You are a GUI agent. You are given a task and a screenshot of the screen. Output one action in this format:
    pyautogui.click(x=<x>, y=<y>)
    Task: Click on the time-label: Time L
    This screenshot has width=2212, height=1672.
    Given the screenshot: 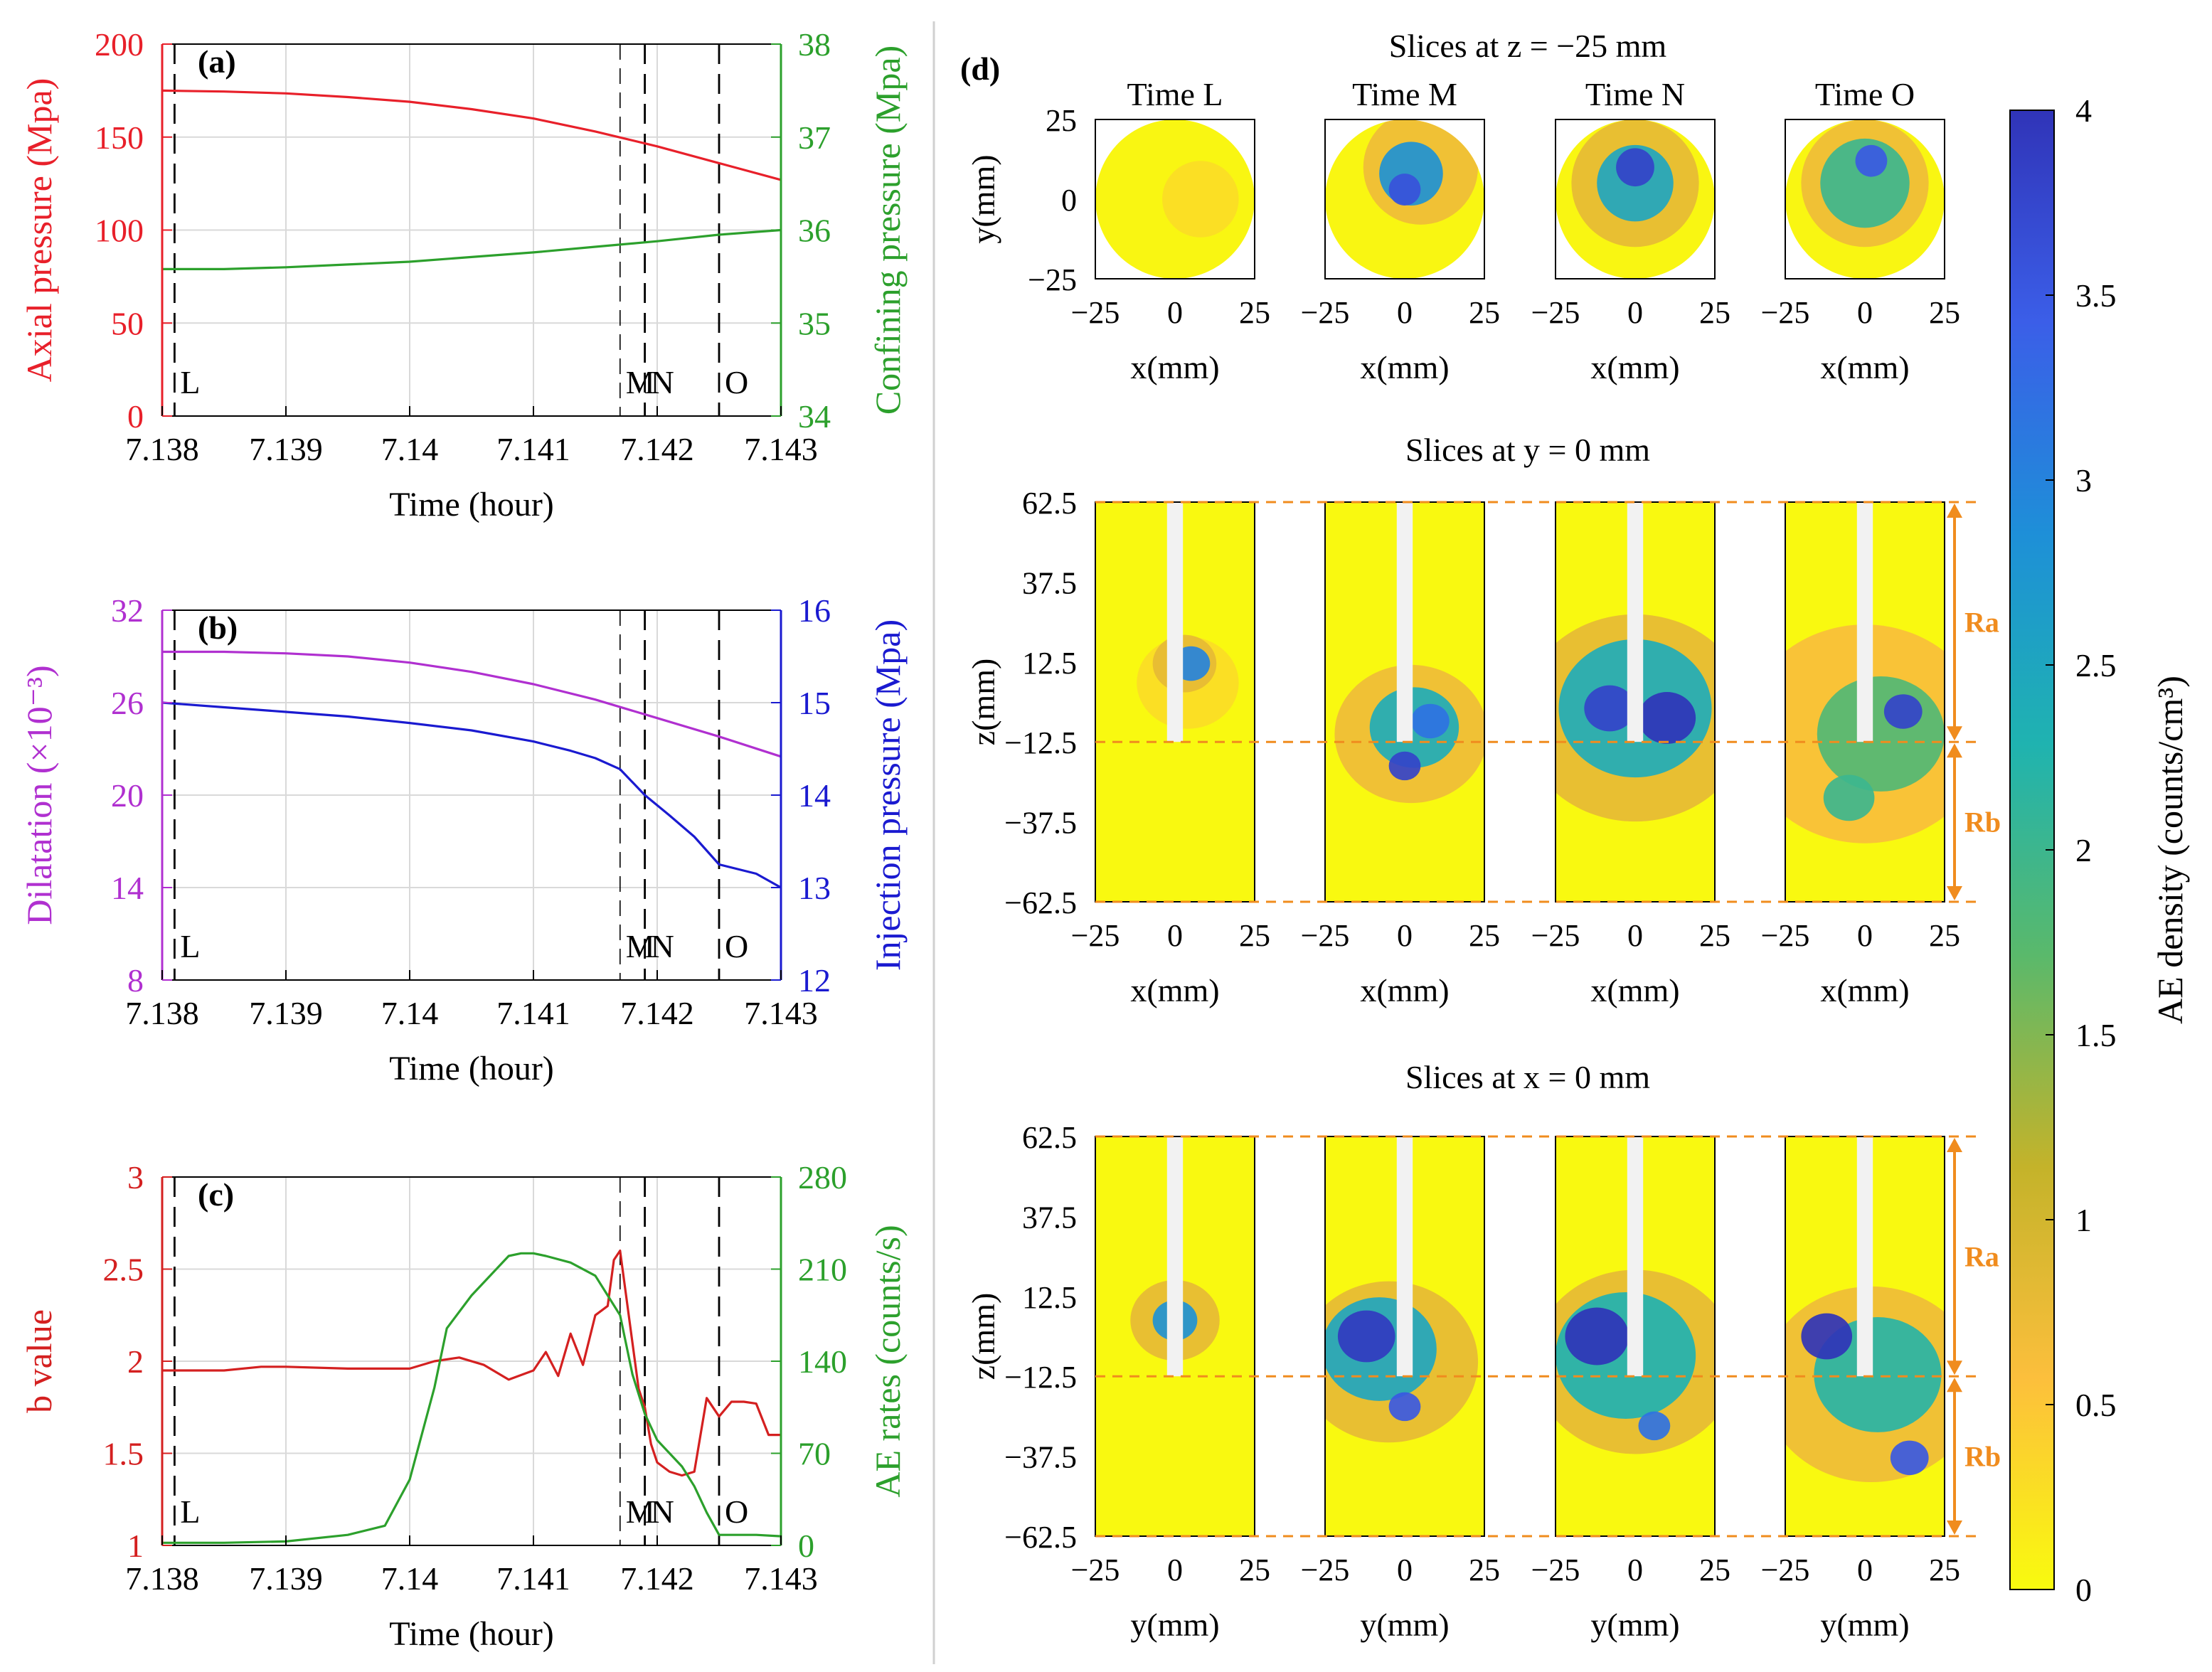 What is the action you would take?
    pyautogui.click(x=1175, y=94)
    